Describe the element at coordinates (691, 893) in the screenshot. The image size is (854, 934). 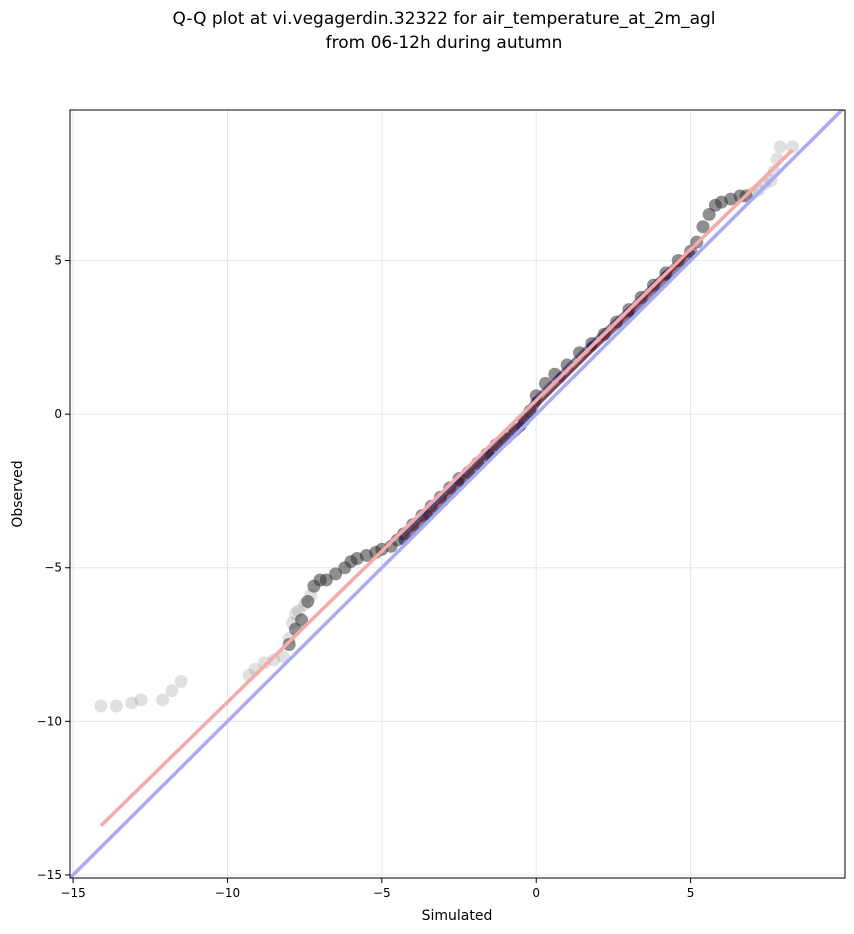
I see `x-tick-label: 5` at that location.